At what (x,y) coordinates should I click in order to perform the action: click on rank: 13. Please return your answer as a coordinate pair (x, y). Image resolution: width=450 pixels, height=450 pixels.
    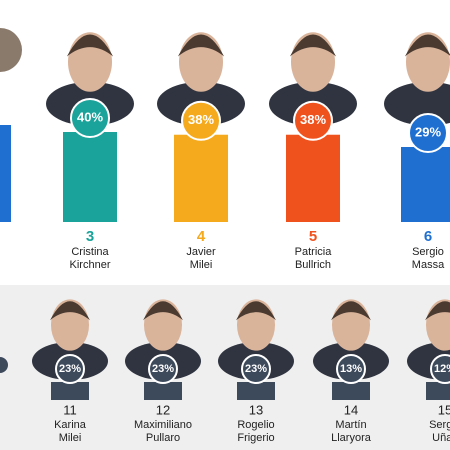
    Looking at the image, I should click on (256, 409).